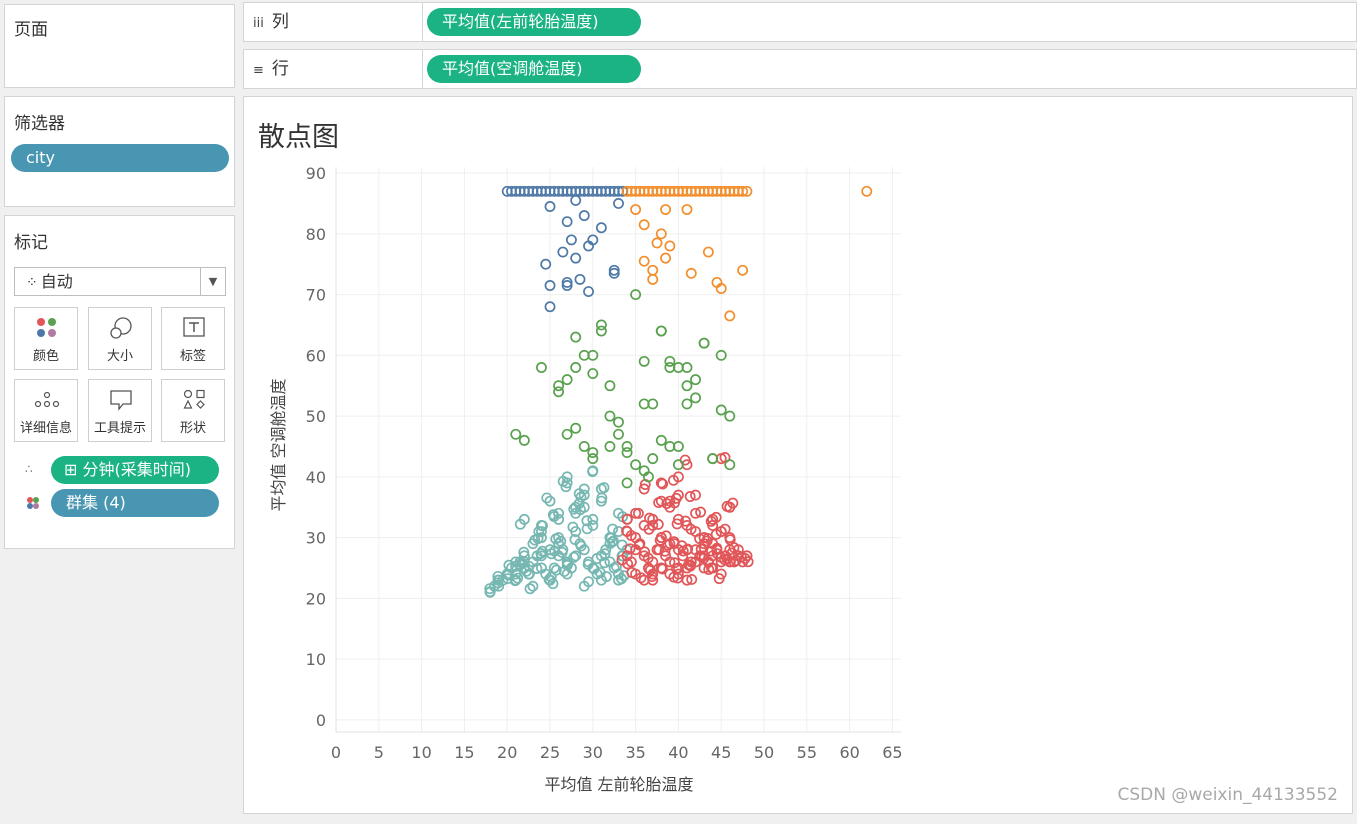 The height and width of the screenshot is (824, 1357). I want to click on marks-size-button: 大小, so click(120, 338).